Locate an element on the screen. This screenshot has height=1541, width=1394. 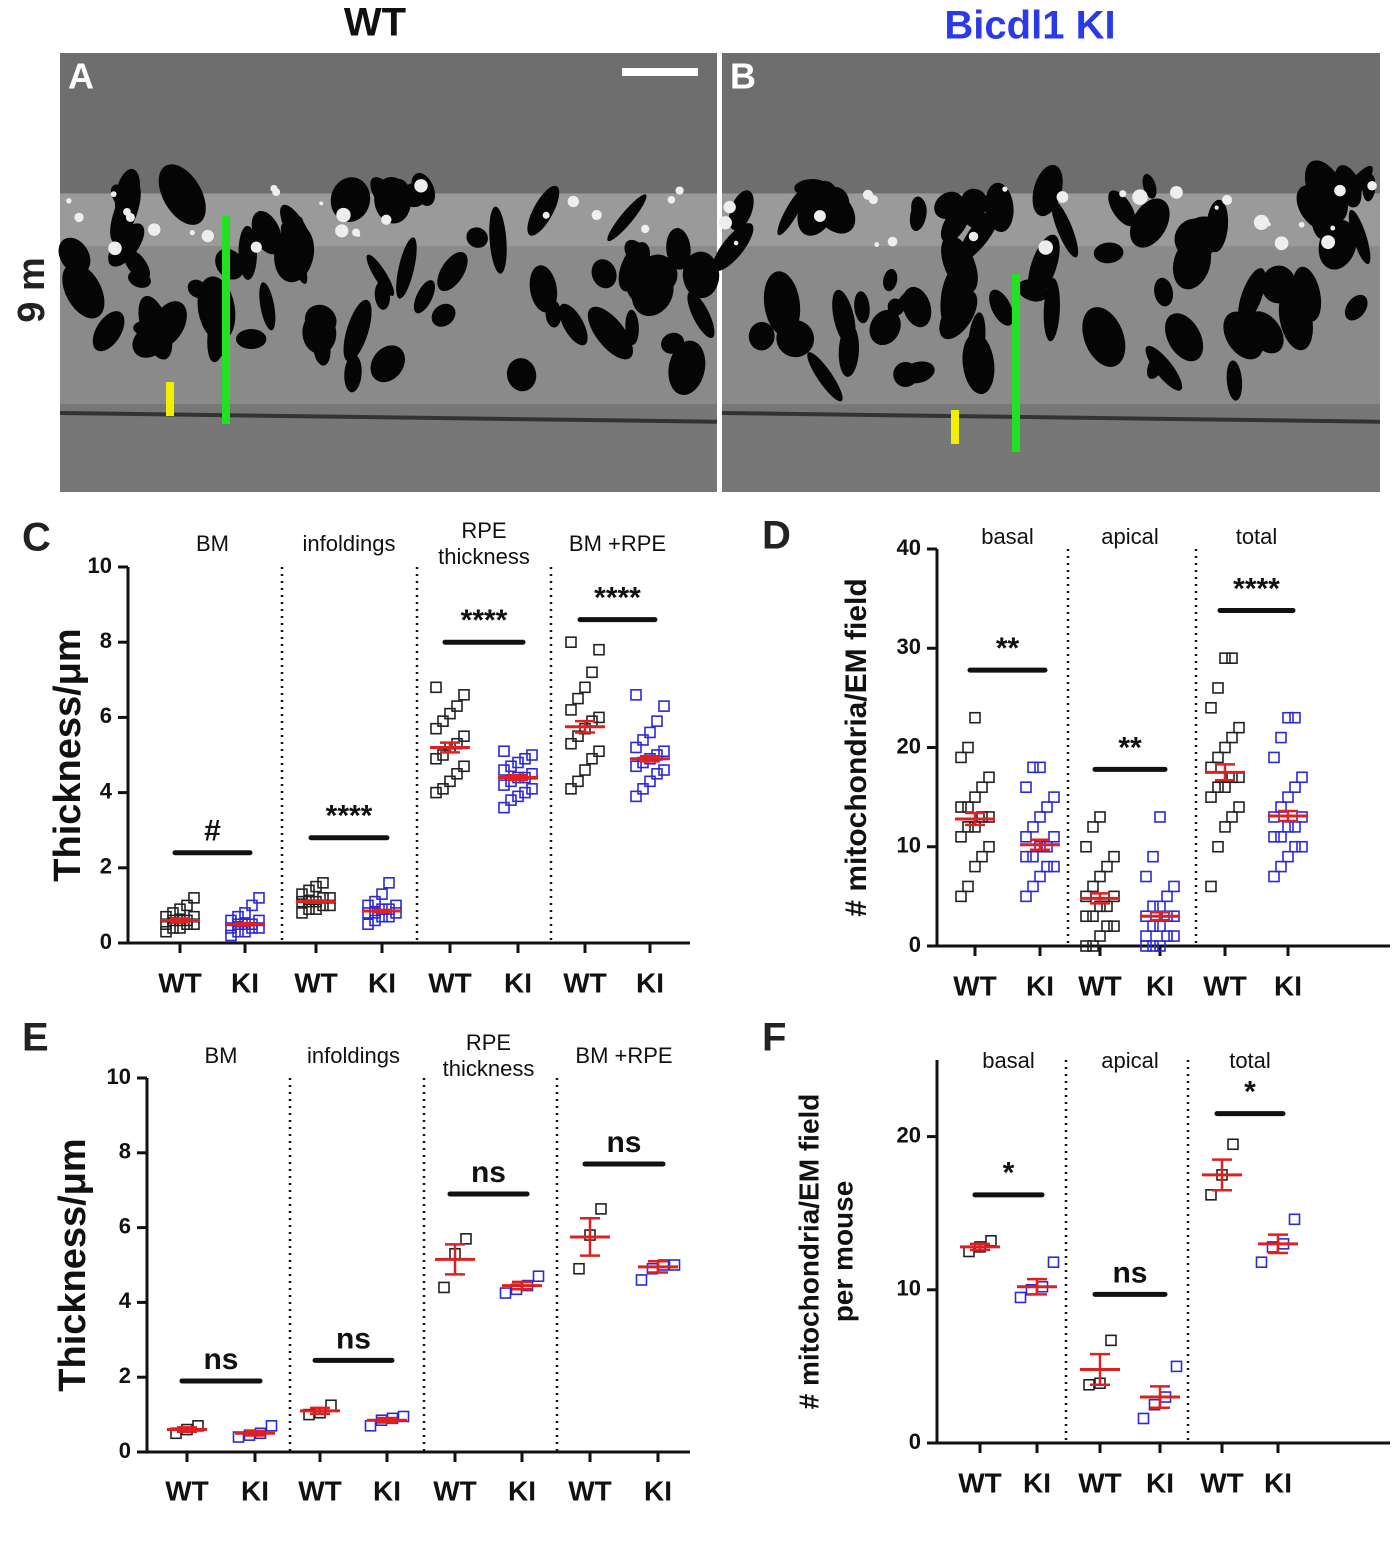
y-axis-label: Thickness/μm is located at coordinates (73, 1264).